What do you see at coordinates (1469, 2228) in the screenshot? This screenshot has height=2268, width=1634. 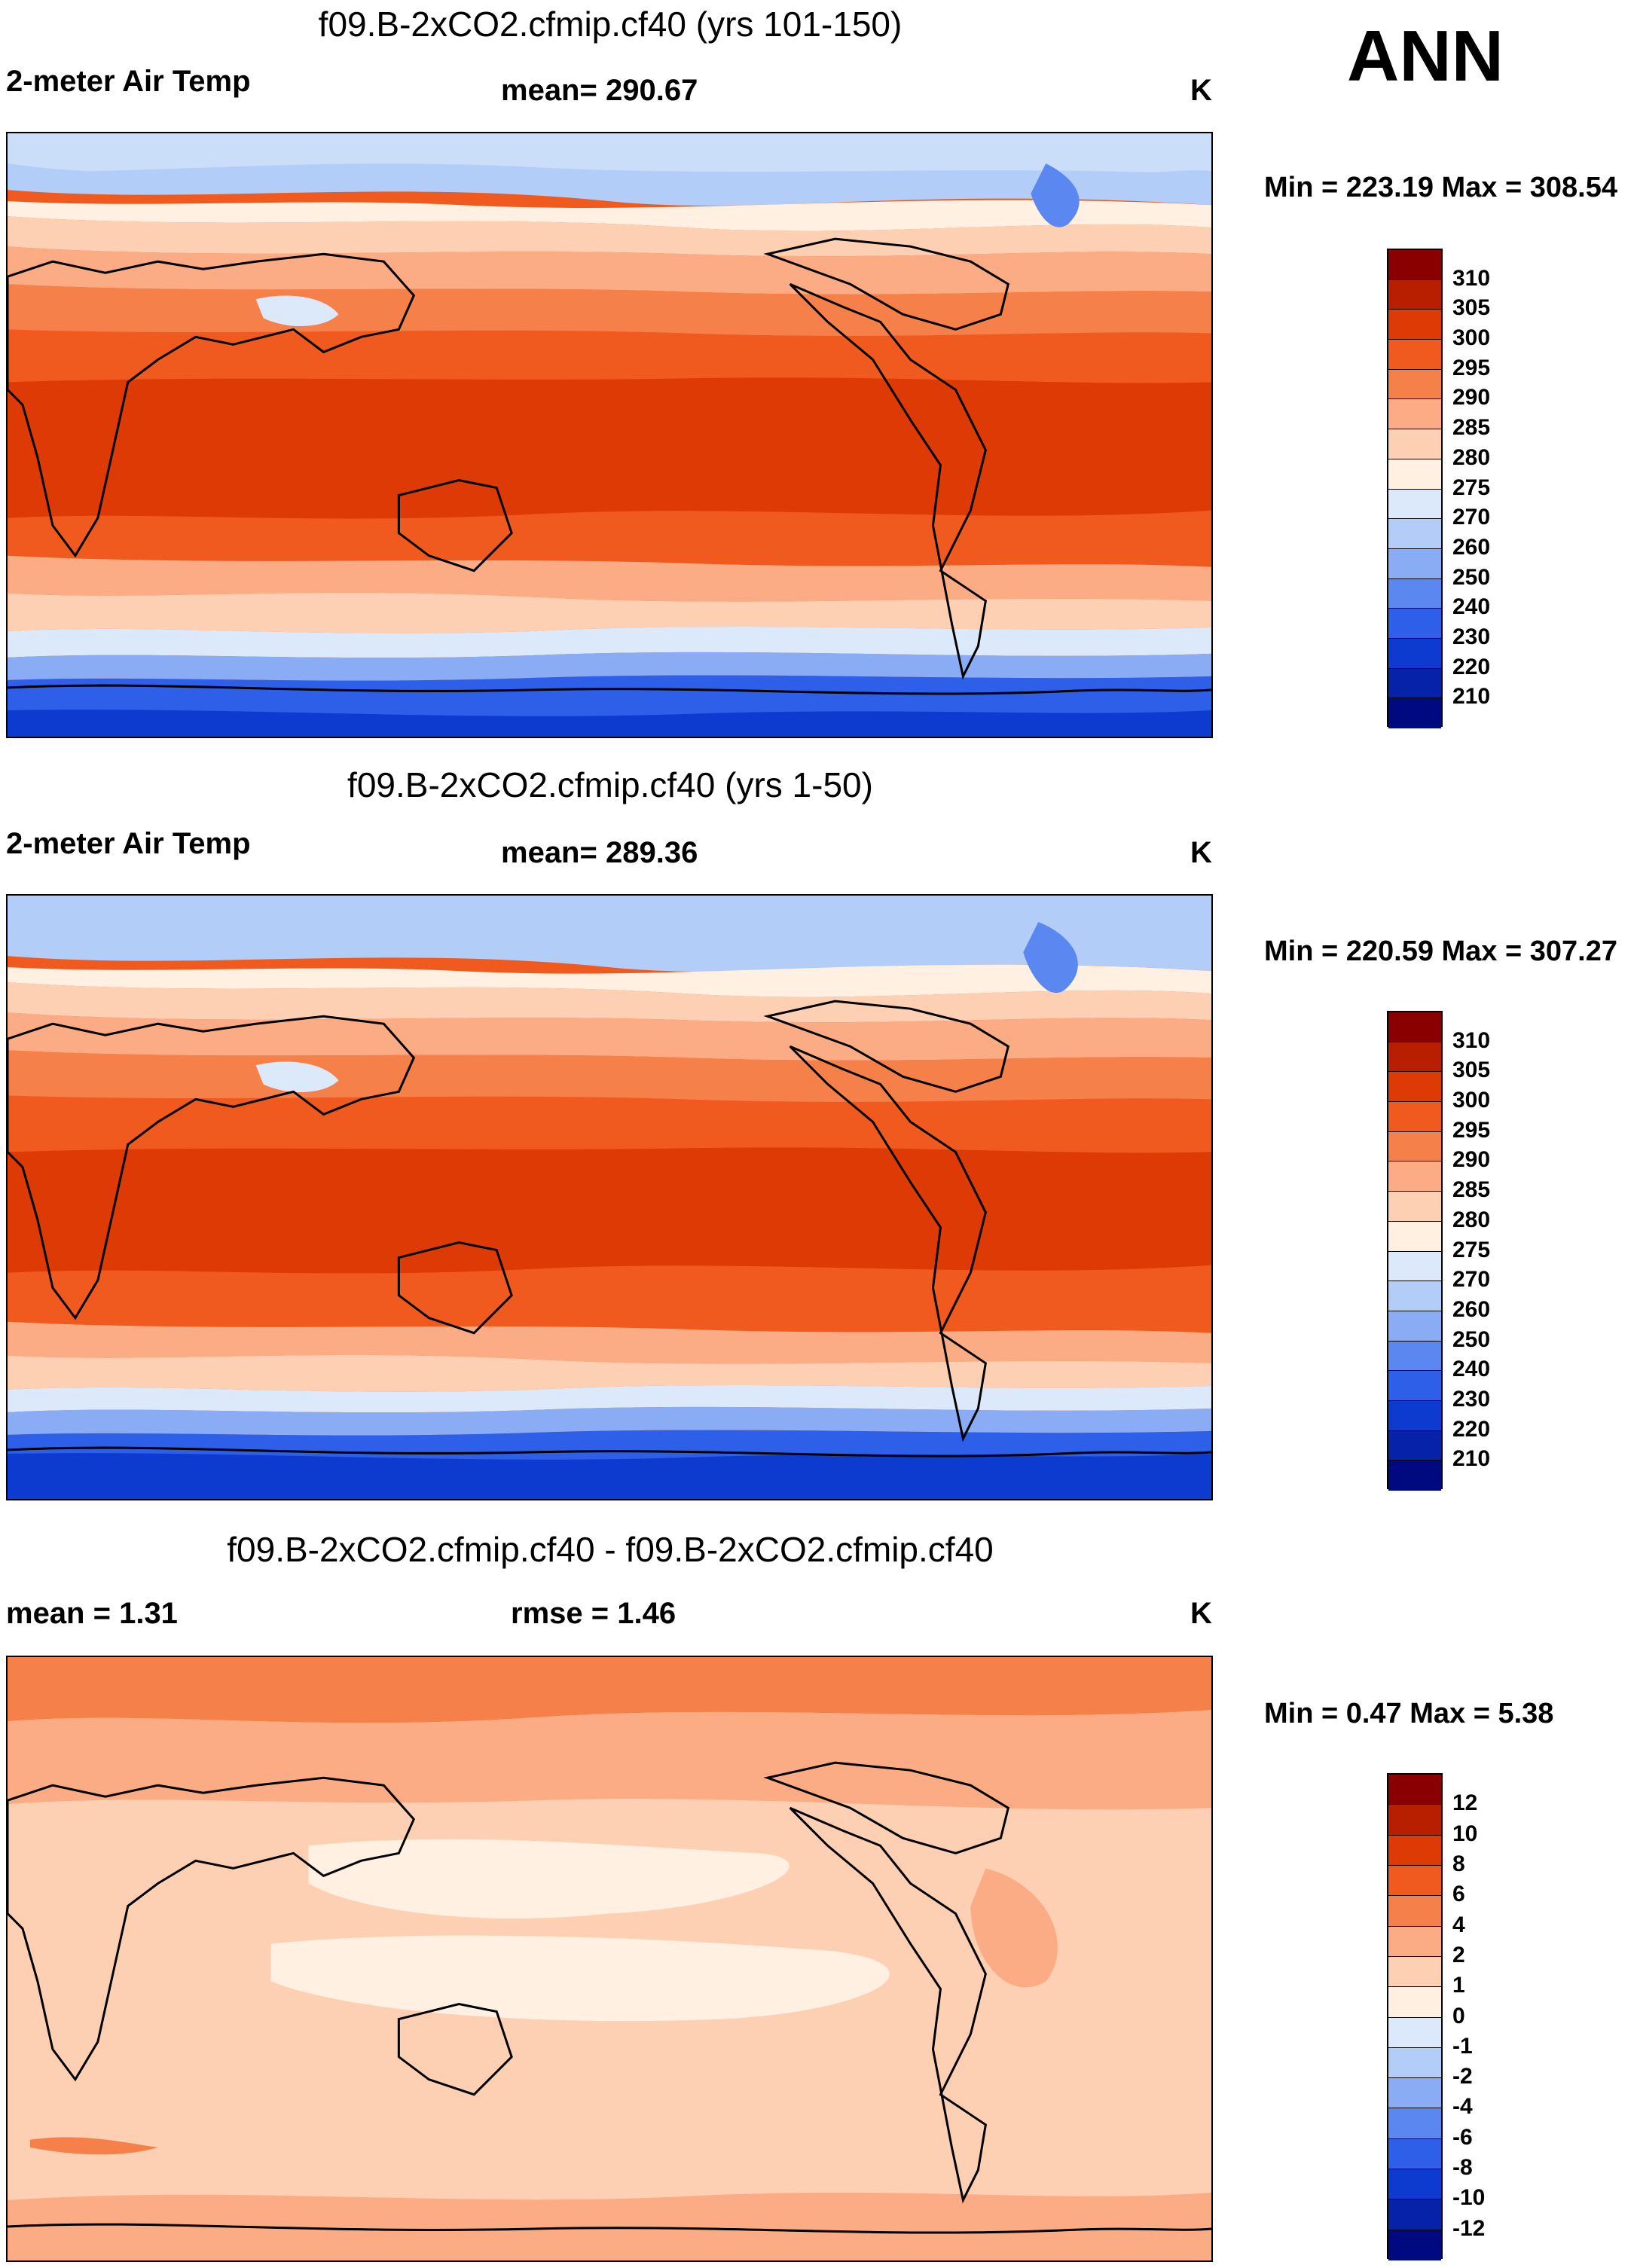 I see `panel-3-colorbar-tick-label: -12` at bounding box center [1469, 2228].